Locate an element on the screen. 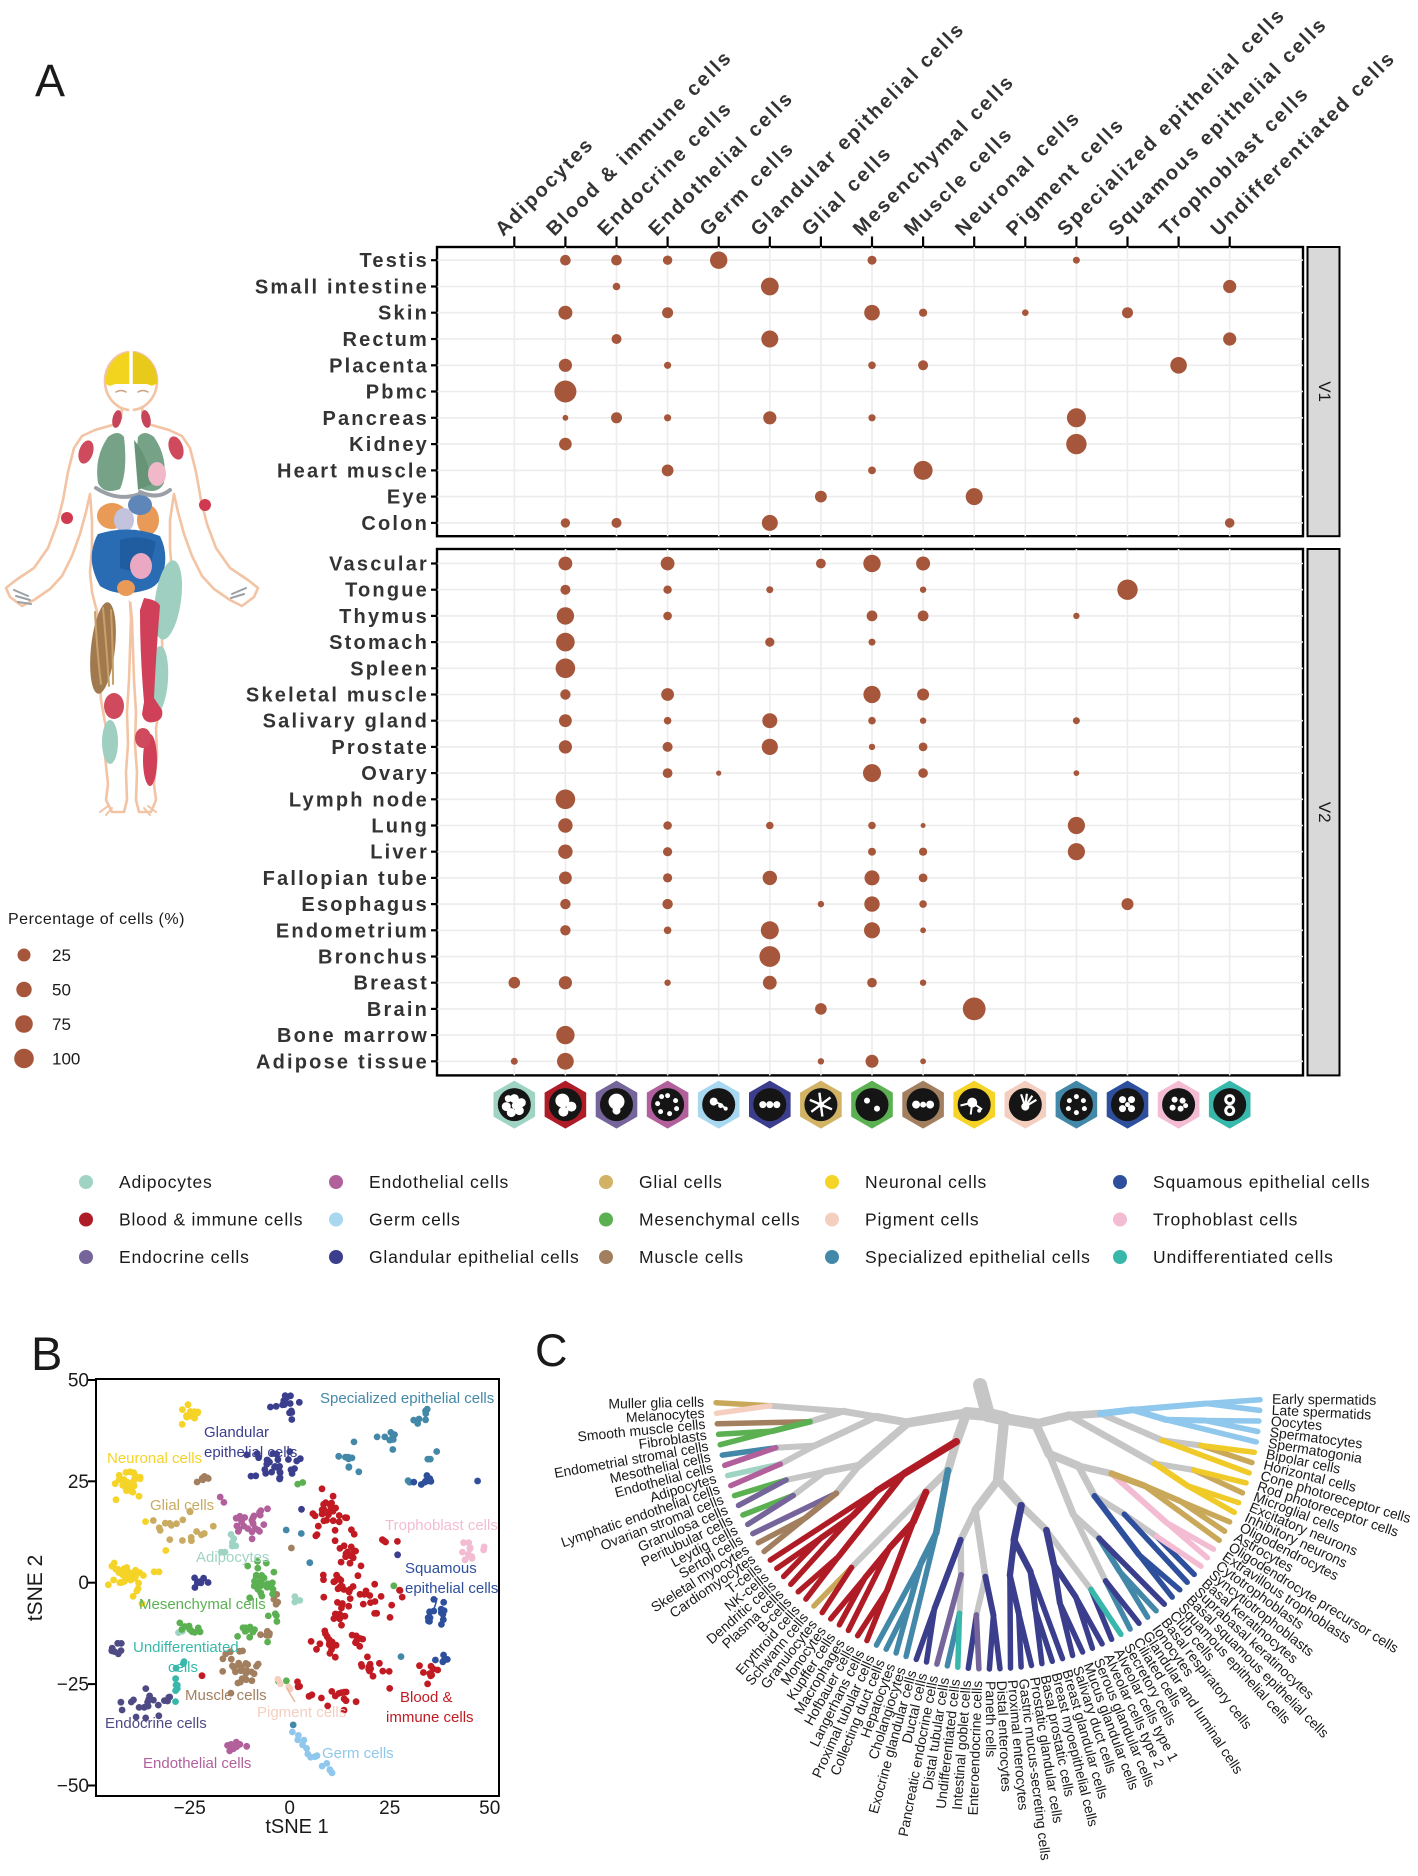 The image size is (1418, 1876). svg-text: Lymph node is located at coordinates (359, 800).